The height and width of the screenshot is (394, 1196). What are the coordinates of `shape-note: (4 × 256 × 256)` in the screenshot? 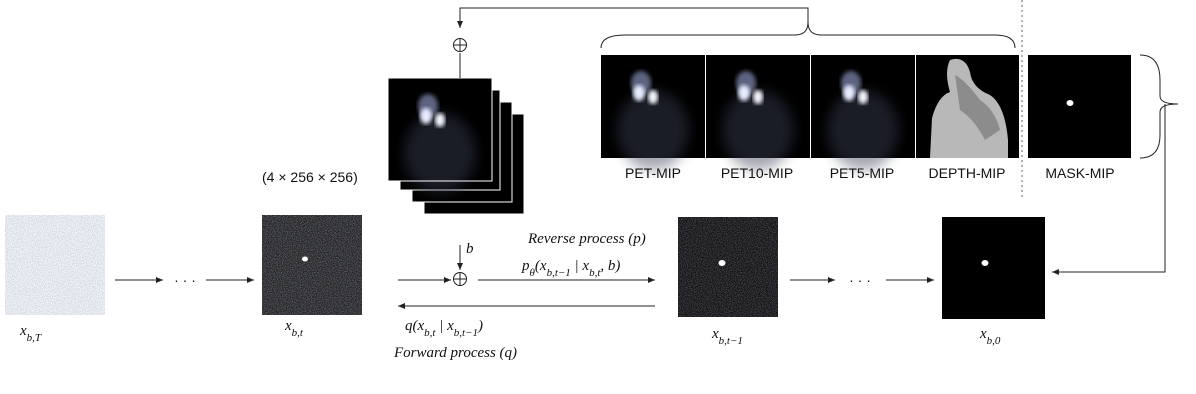 It's located at (310, 177).